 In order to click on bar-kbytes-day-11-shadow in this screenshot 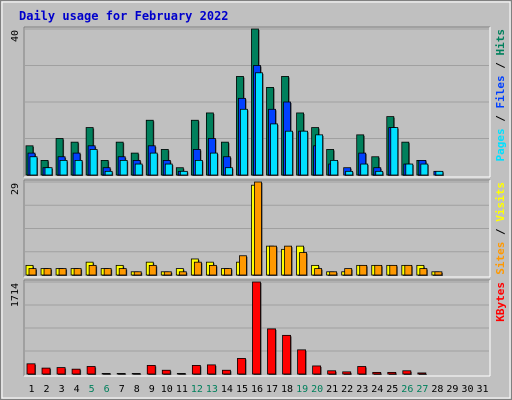, I will do `click(182, 374)`.